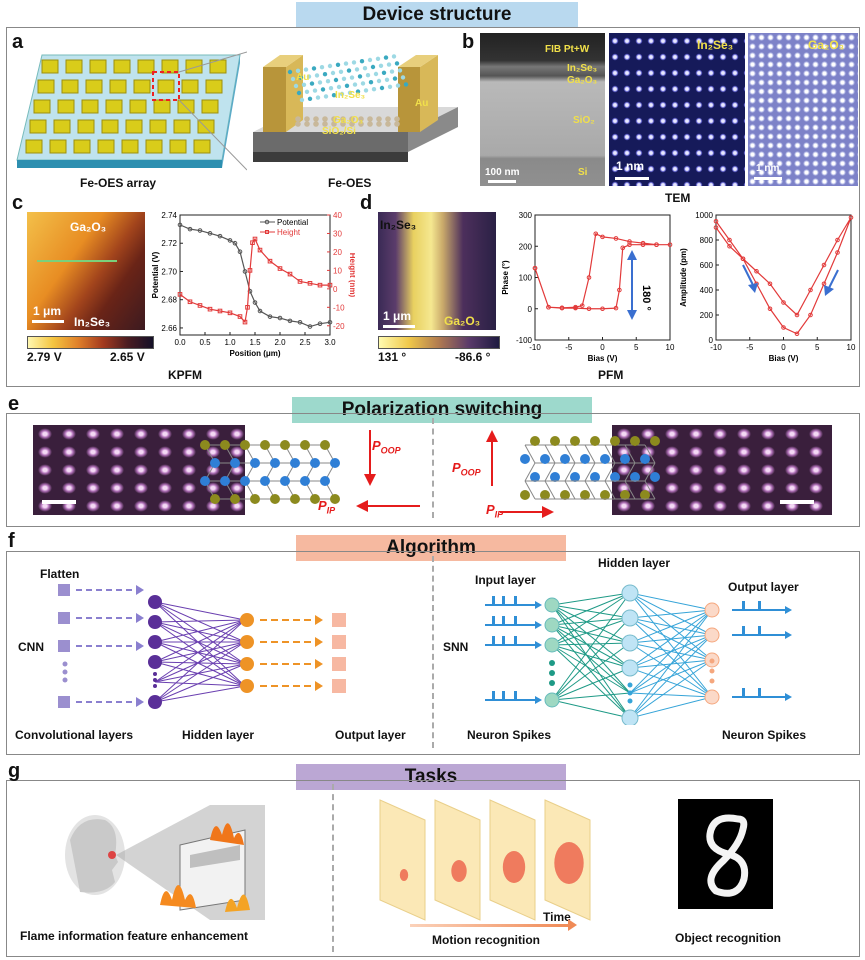  Describe the element at coordinates (218, 735) in the screenshot. I see `hidden-layer-left-label: Hidden layer` at that location.